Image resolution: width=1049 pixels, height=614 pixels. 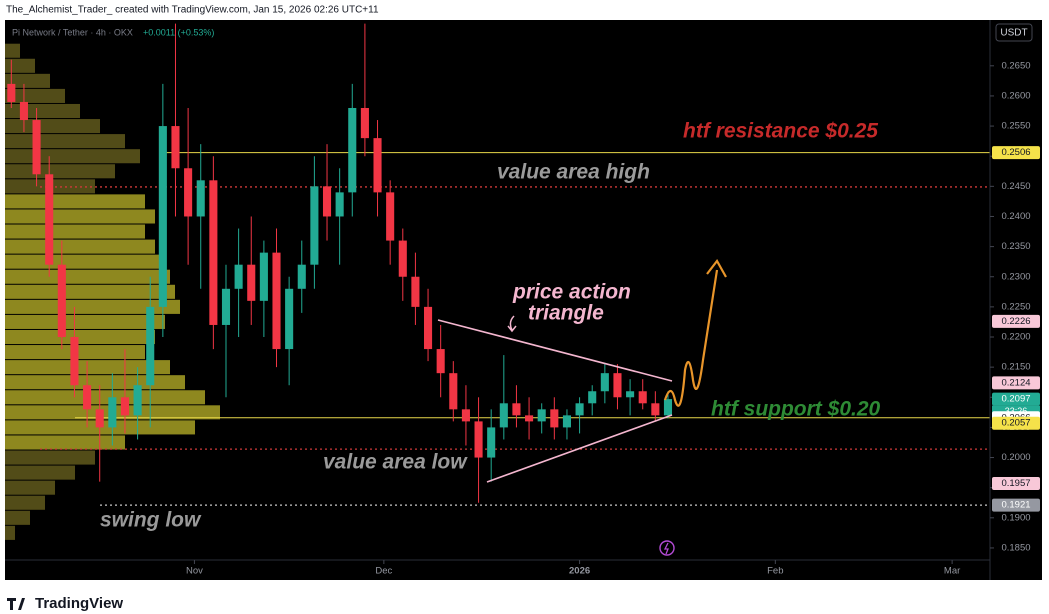 I want to click on countdown: 33:26, so click(x=1016, y=411).